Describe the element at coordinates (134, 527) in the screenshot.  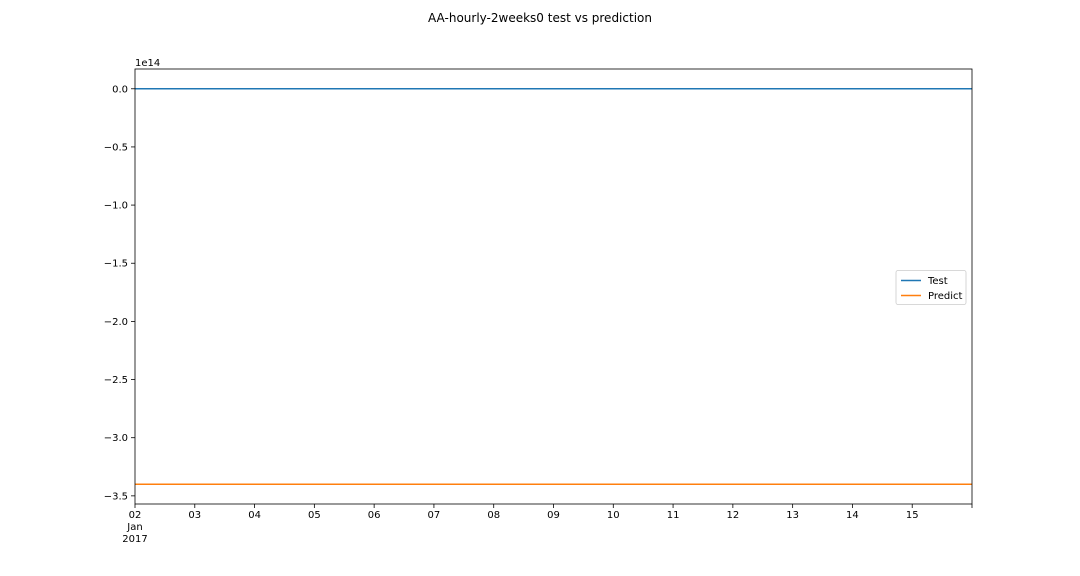
I see `x-tick-secondary-label: Jan` at that location.